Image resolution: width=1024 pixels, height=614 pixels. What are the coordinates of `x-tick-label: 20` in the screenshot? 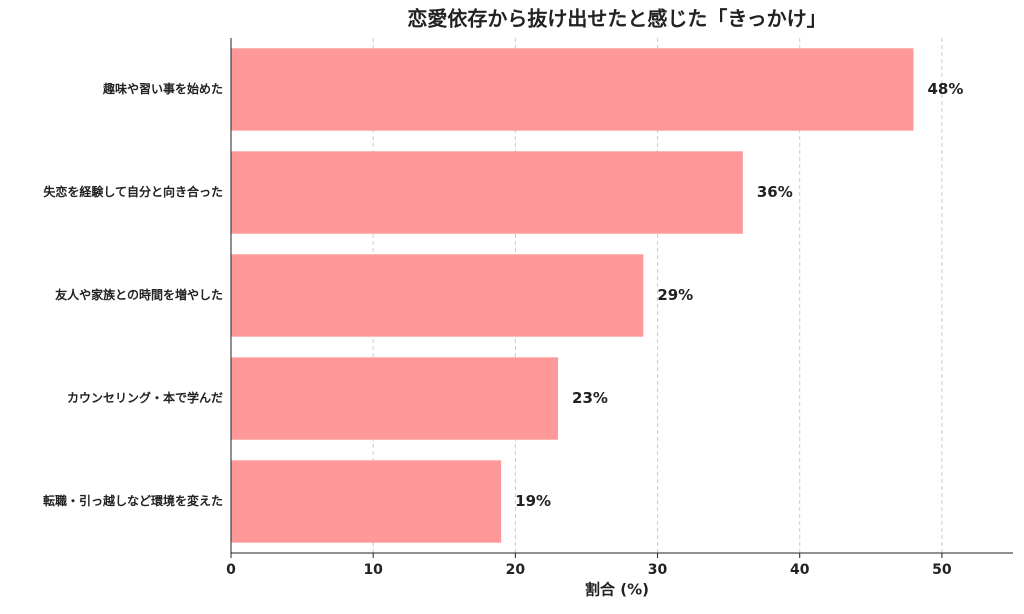 It's located at (516, 570).